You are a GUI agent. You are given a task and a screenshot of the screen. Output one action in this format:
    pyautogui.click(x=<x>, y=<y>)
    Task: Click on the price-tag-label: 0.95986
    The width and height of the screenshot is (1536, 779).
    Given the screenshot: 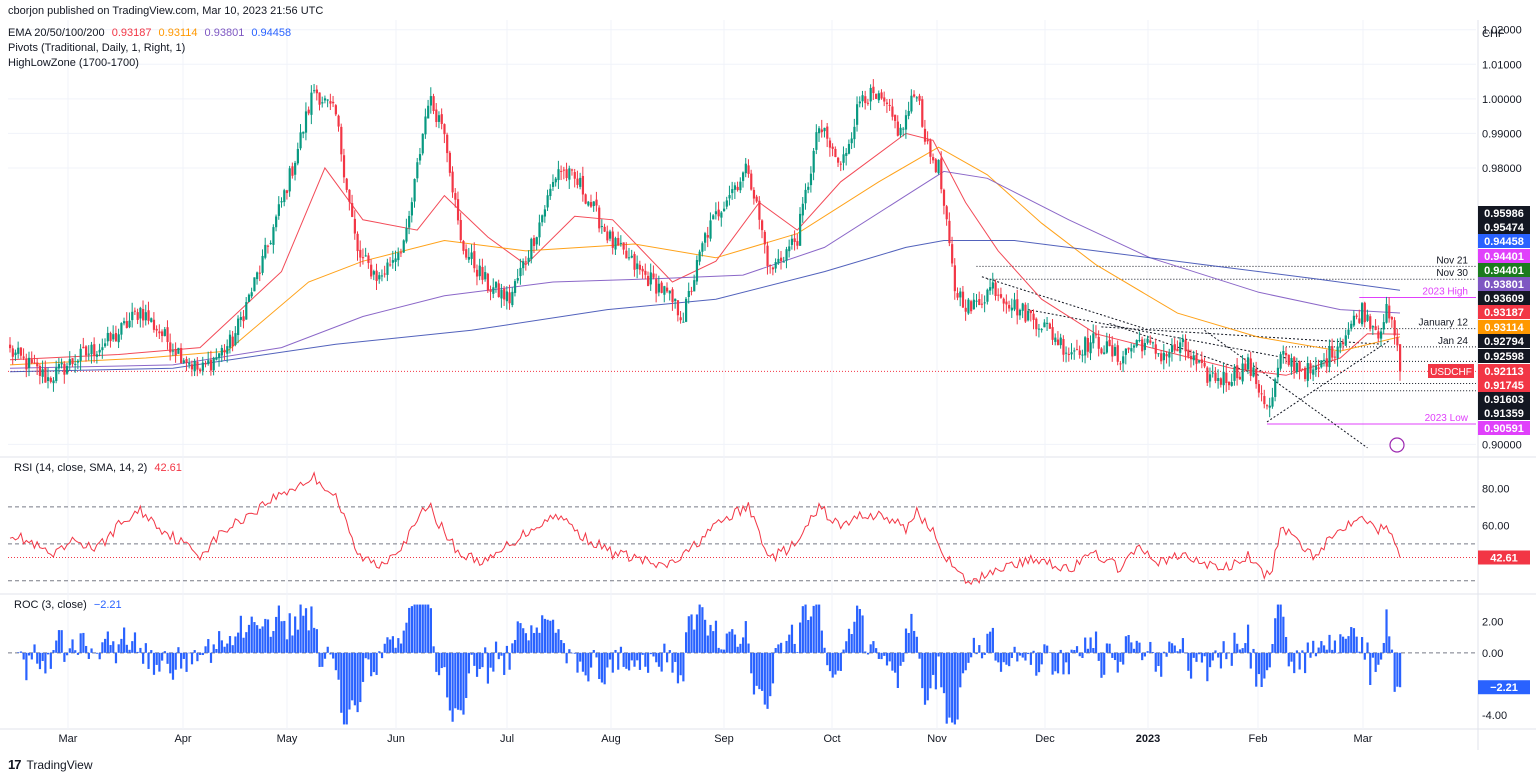 What is the action you would take?
    pyautogui.click(x=1504, y=214)
    